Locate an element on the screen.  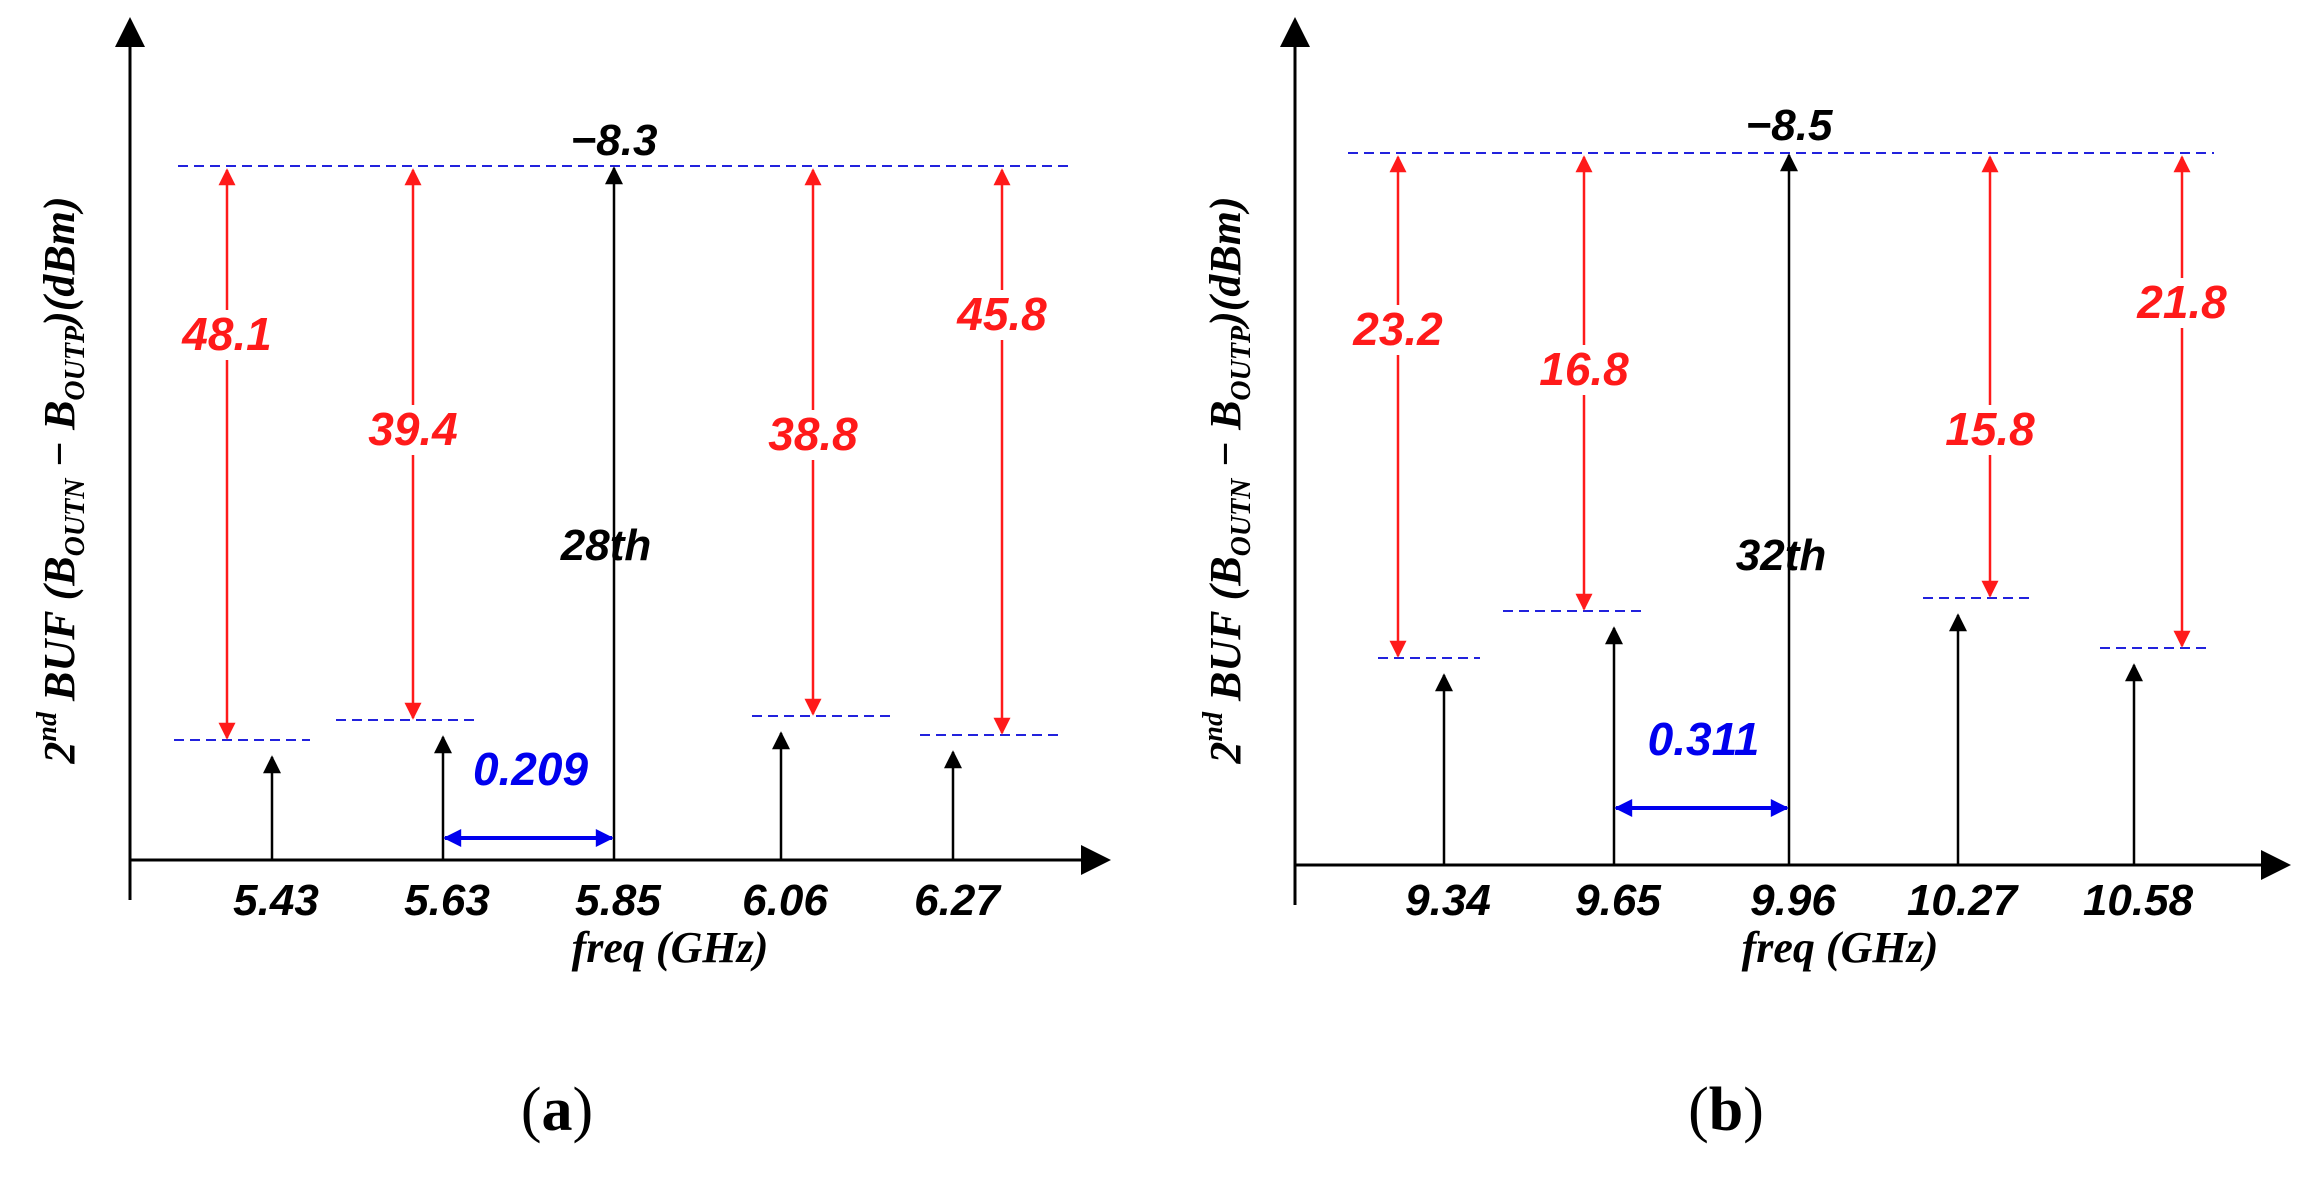
difference-label: 23.2 is located at coordinates (1397, 329).